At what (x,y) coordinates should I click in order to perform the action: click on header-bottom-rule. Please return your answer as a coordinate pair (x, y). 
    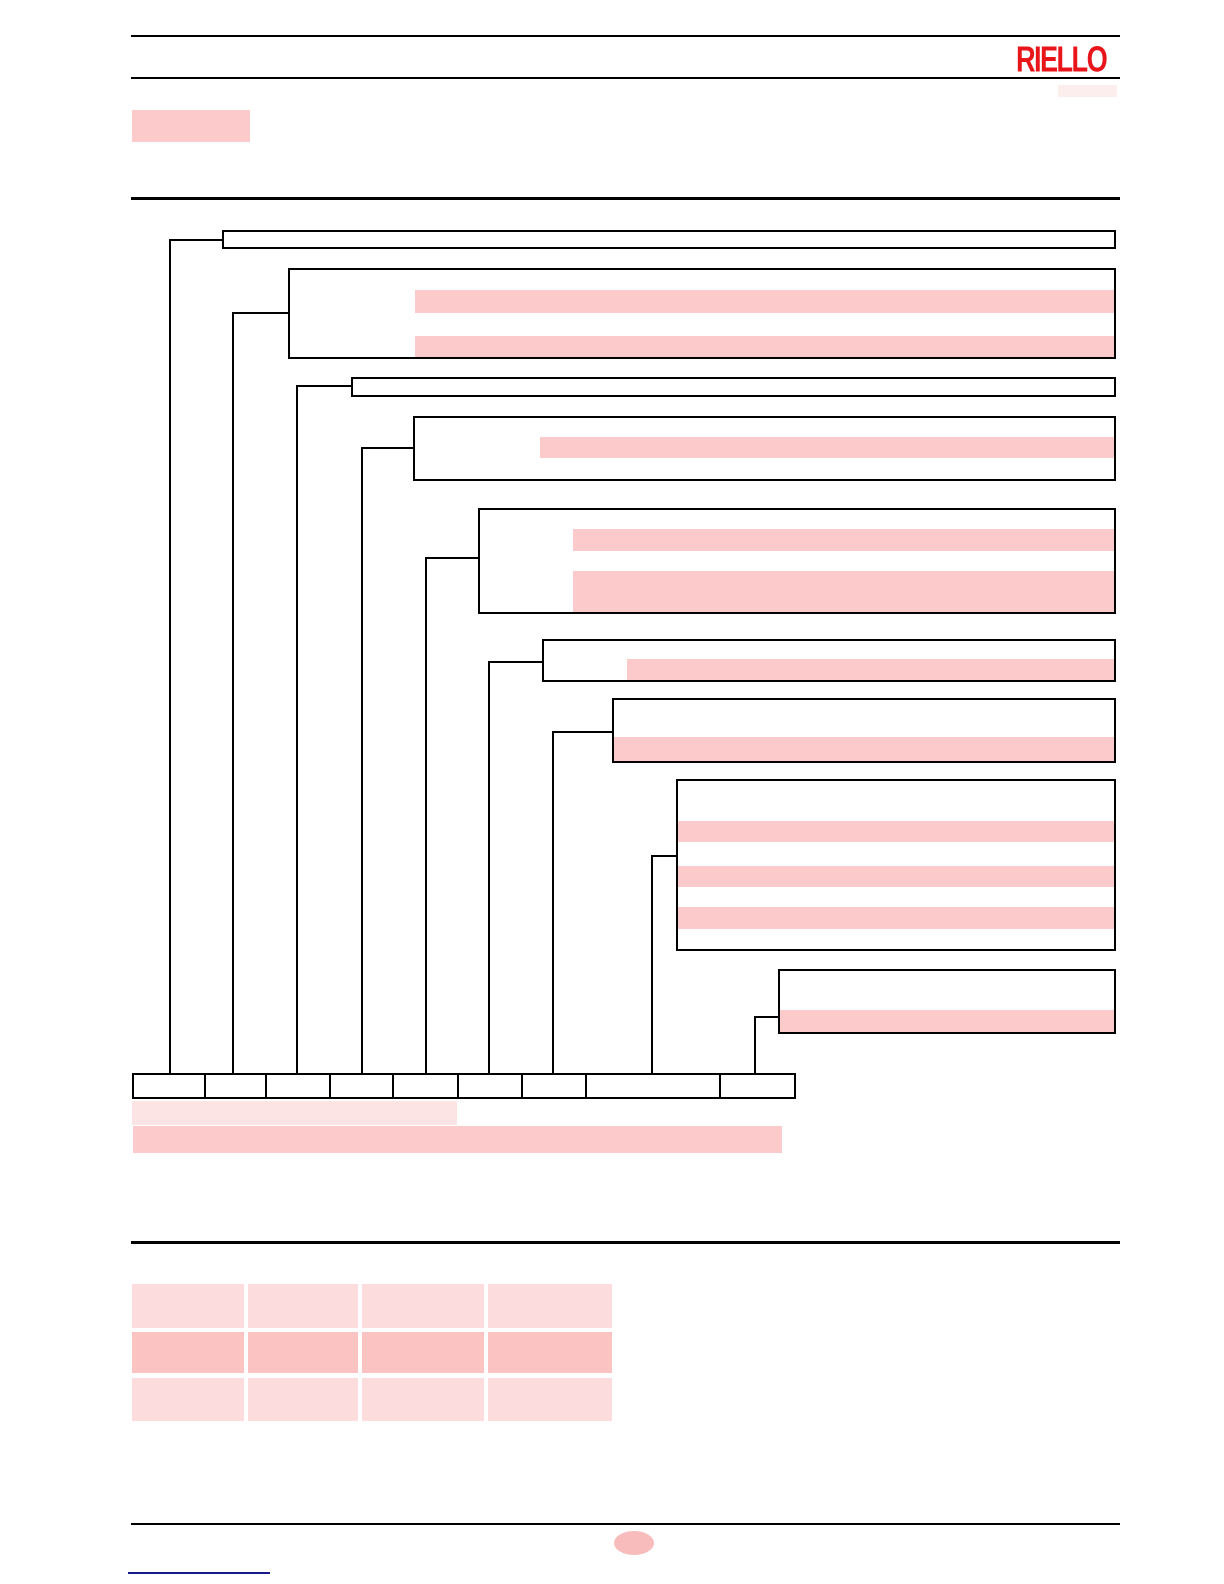
    Looking at the image, I should click on (625, 78).